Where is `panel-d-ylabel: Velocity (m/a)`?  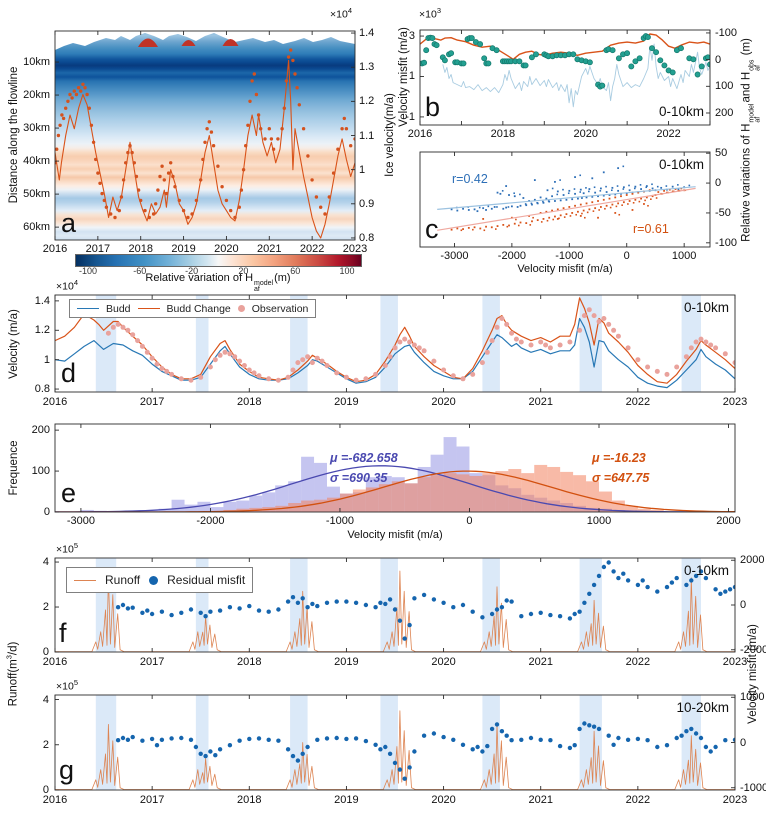
panel-d-ylabel: Velocity (m/a) is located at coordinates (14, 344).